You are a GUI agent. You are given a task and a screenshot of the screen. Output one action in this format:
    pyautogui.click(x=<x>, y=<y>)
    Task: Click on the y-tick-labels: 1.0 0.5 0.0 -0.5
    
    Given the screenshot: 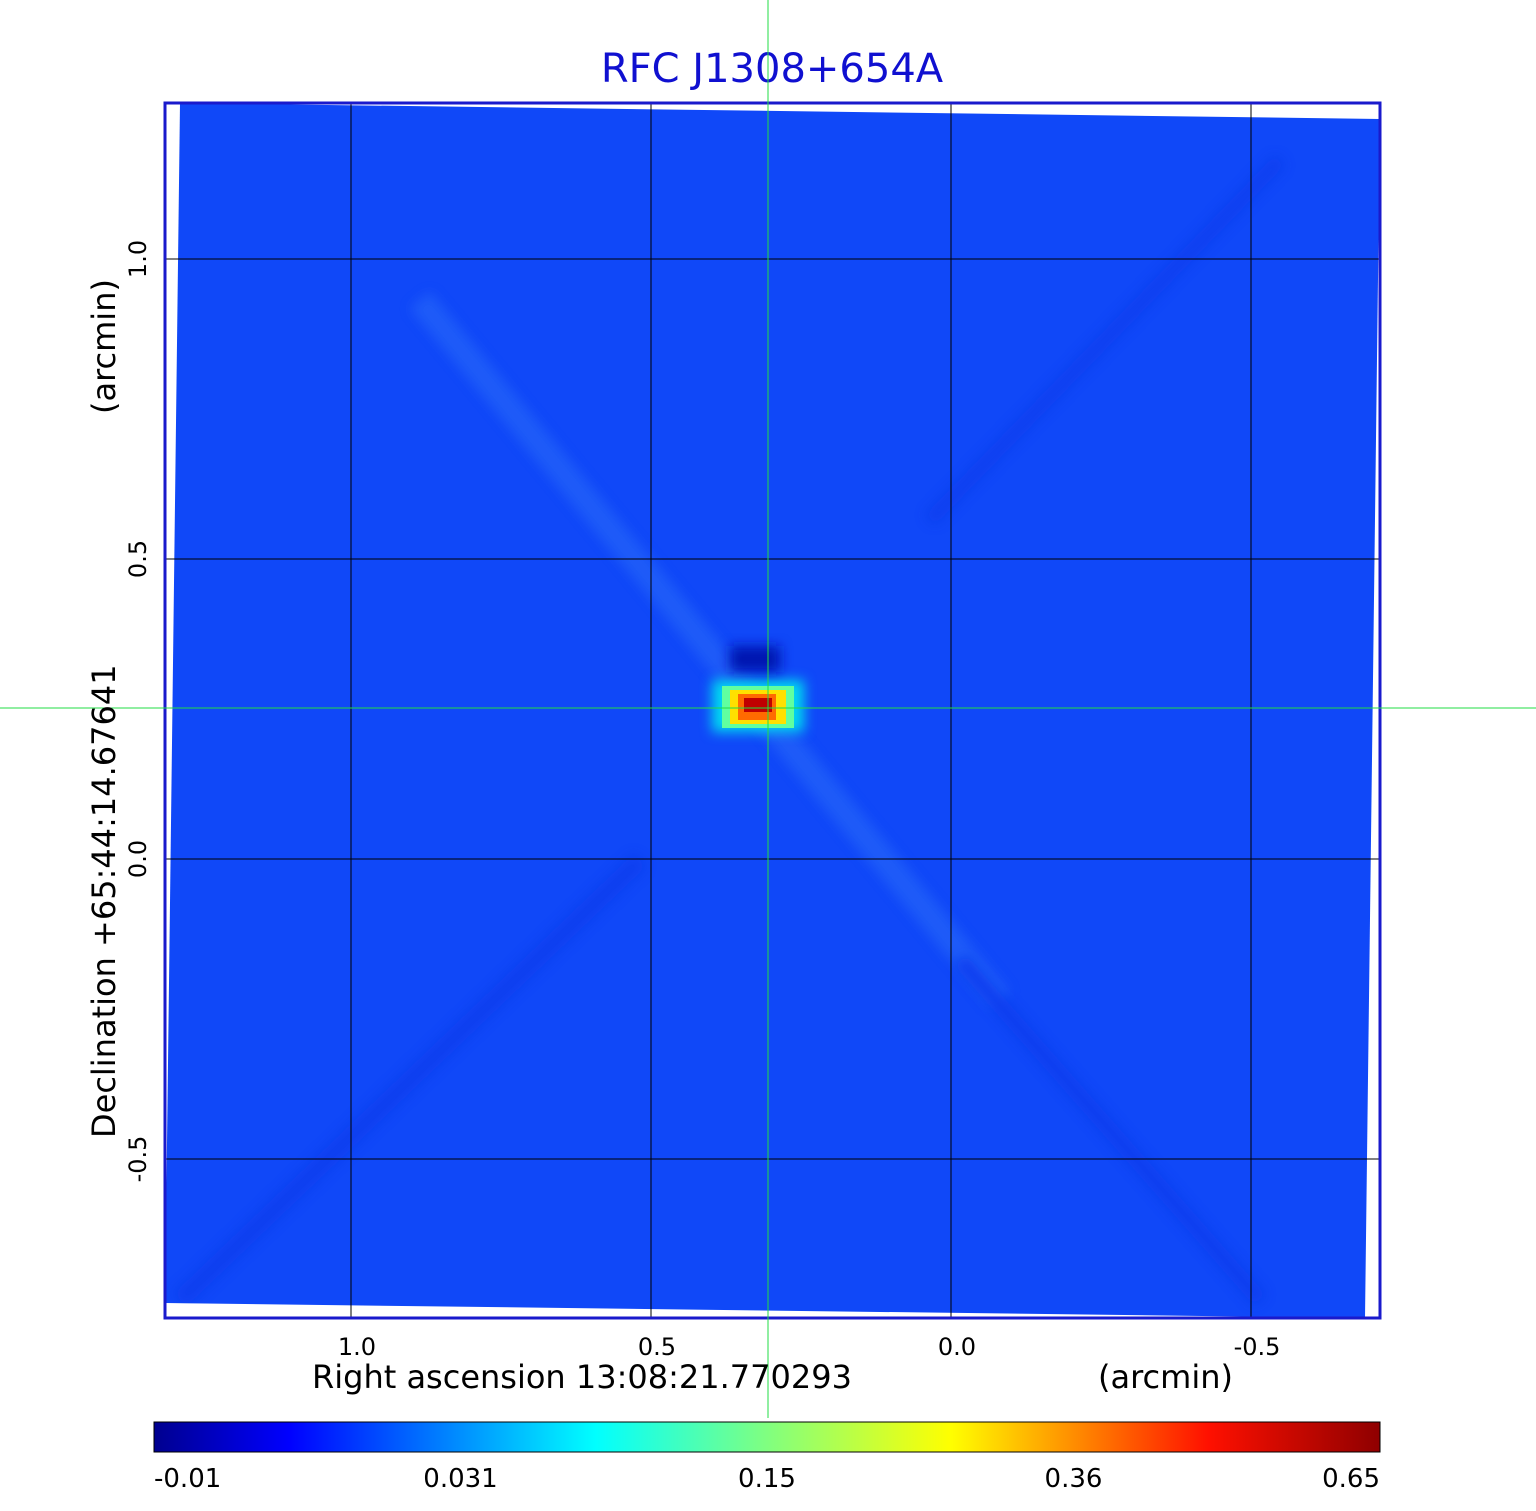 What is the action you would take?
    pyautogui.click(x=138, y=711)
    